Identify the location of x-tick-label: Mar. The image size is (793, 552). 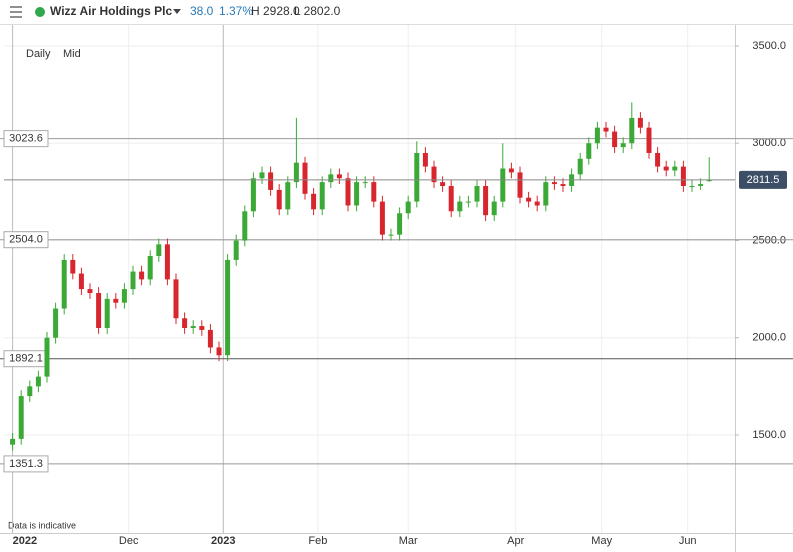
(408, 541).